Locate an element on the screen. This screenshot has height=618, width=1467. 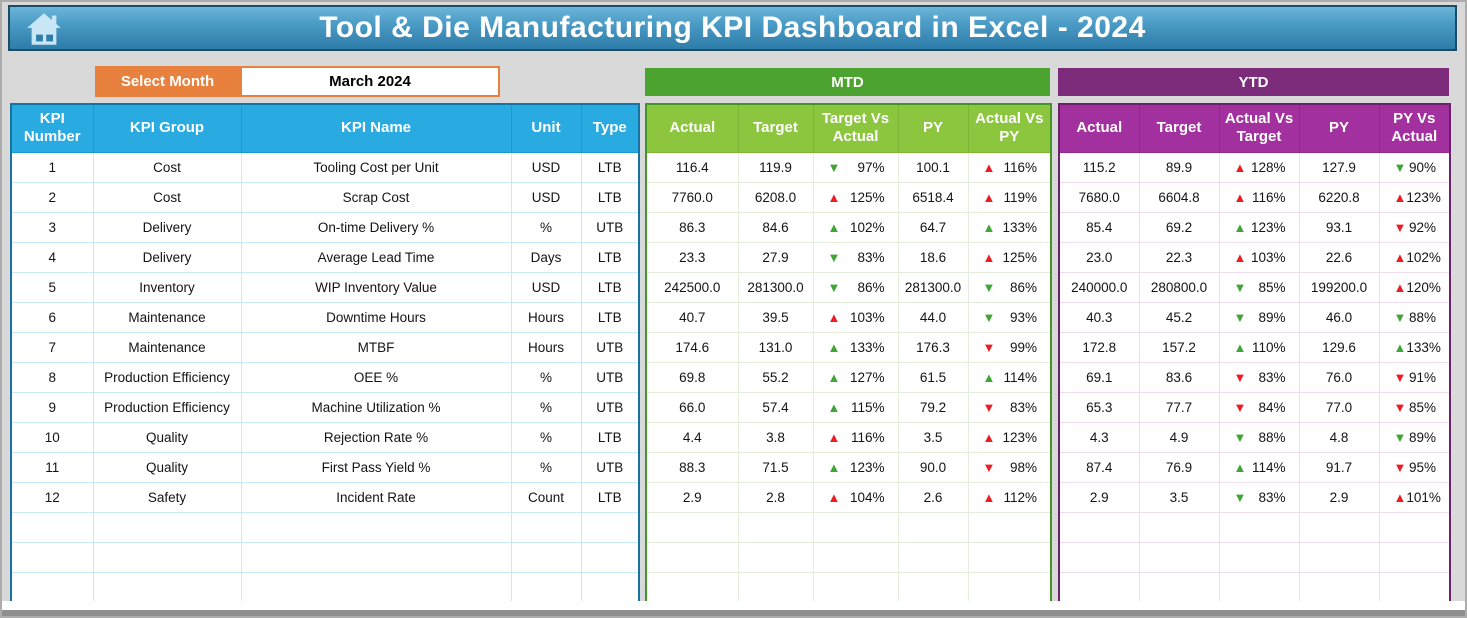
kpi-number-cell: 10 is located at coordinates (52, 437).